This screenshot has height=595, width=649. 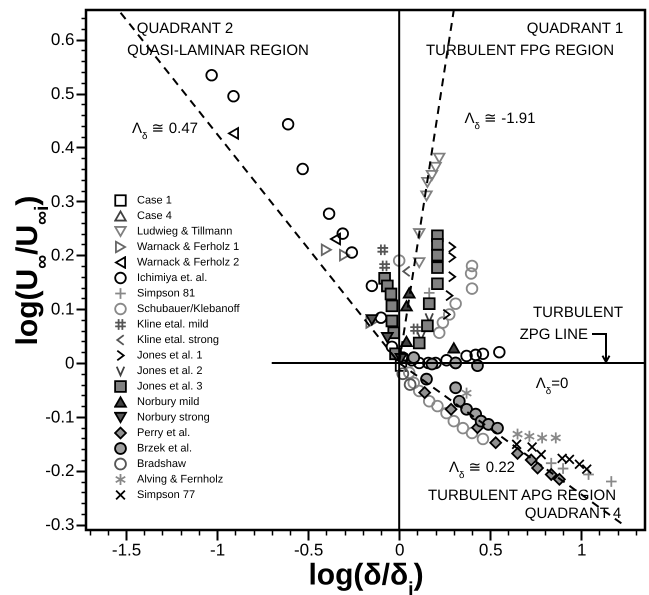 What do you see at coordinates (62, 201) in the screenshot?
I see `y-tick-label: 0.3` at bounding box center [62, 201].